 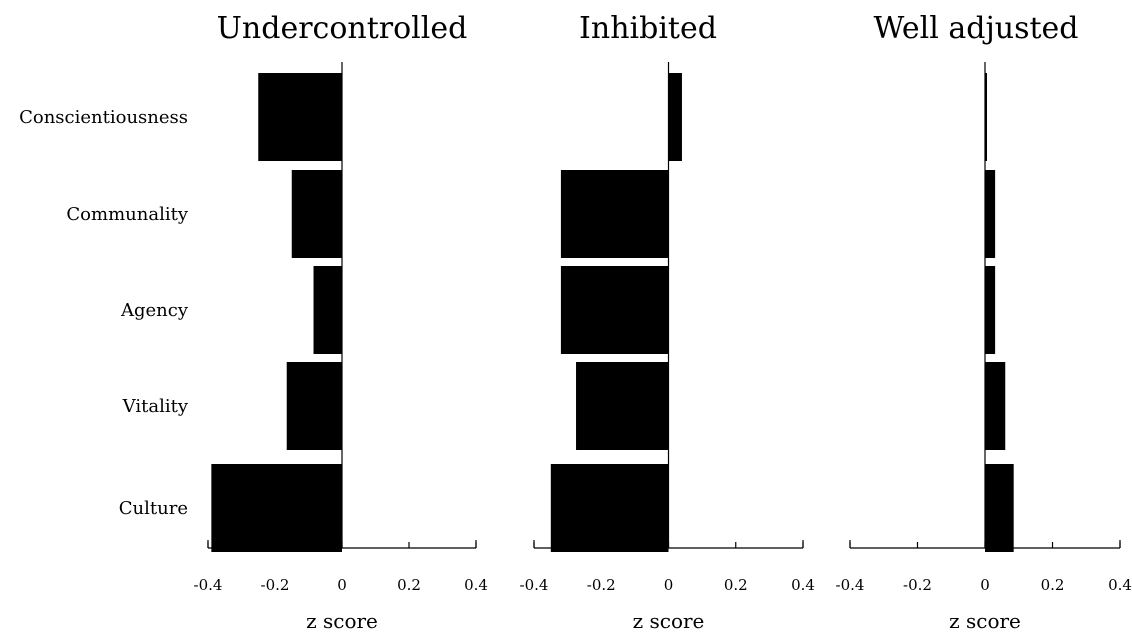 What do you see at coordinates (155, 406) in the screenshot?
I see `category-label-vitality: Vitality` at bounding box center [155, 406].